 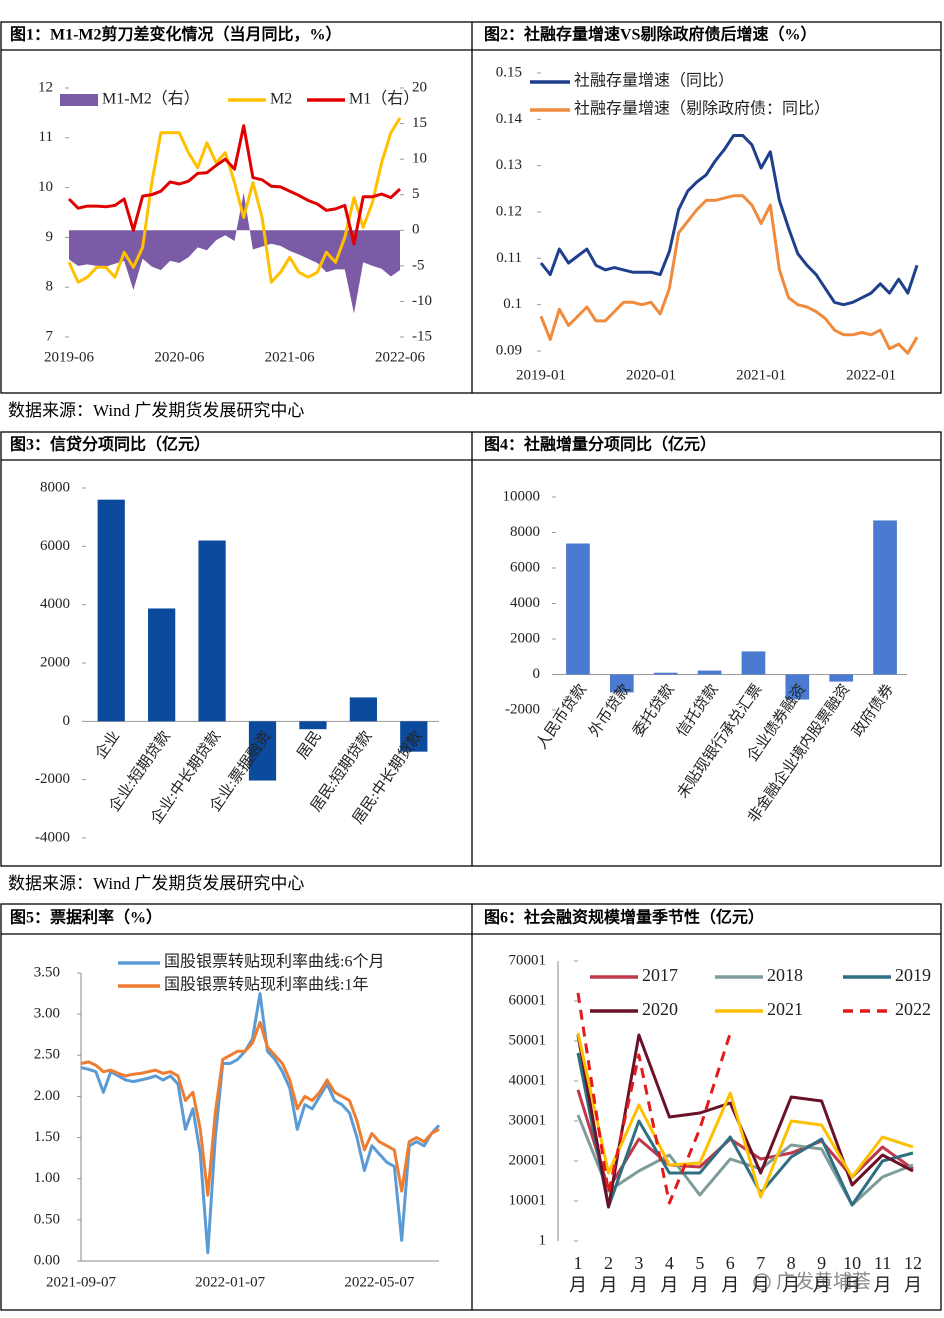 What do you see at coordinates (651, 375) in the screenshot?
I see `x-tick-label: 2020-01` at bounding box center [651, 375].